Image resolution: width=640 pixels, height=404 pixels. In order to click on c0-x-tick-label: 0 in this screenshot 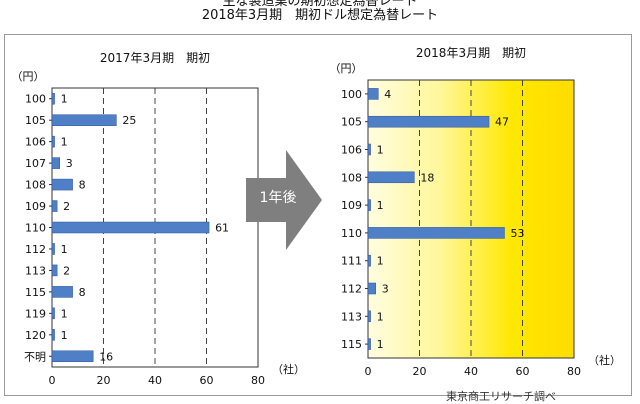, I will do `click(52, 380)`.